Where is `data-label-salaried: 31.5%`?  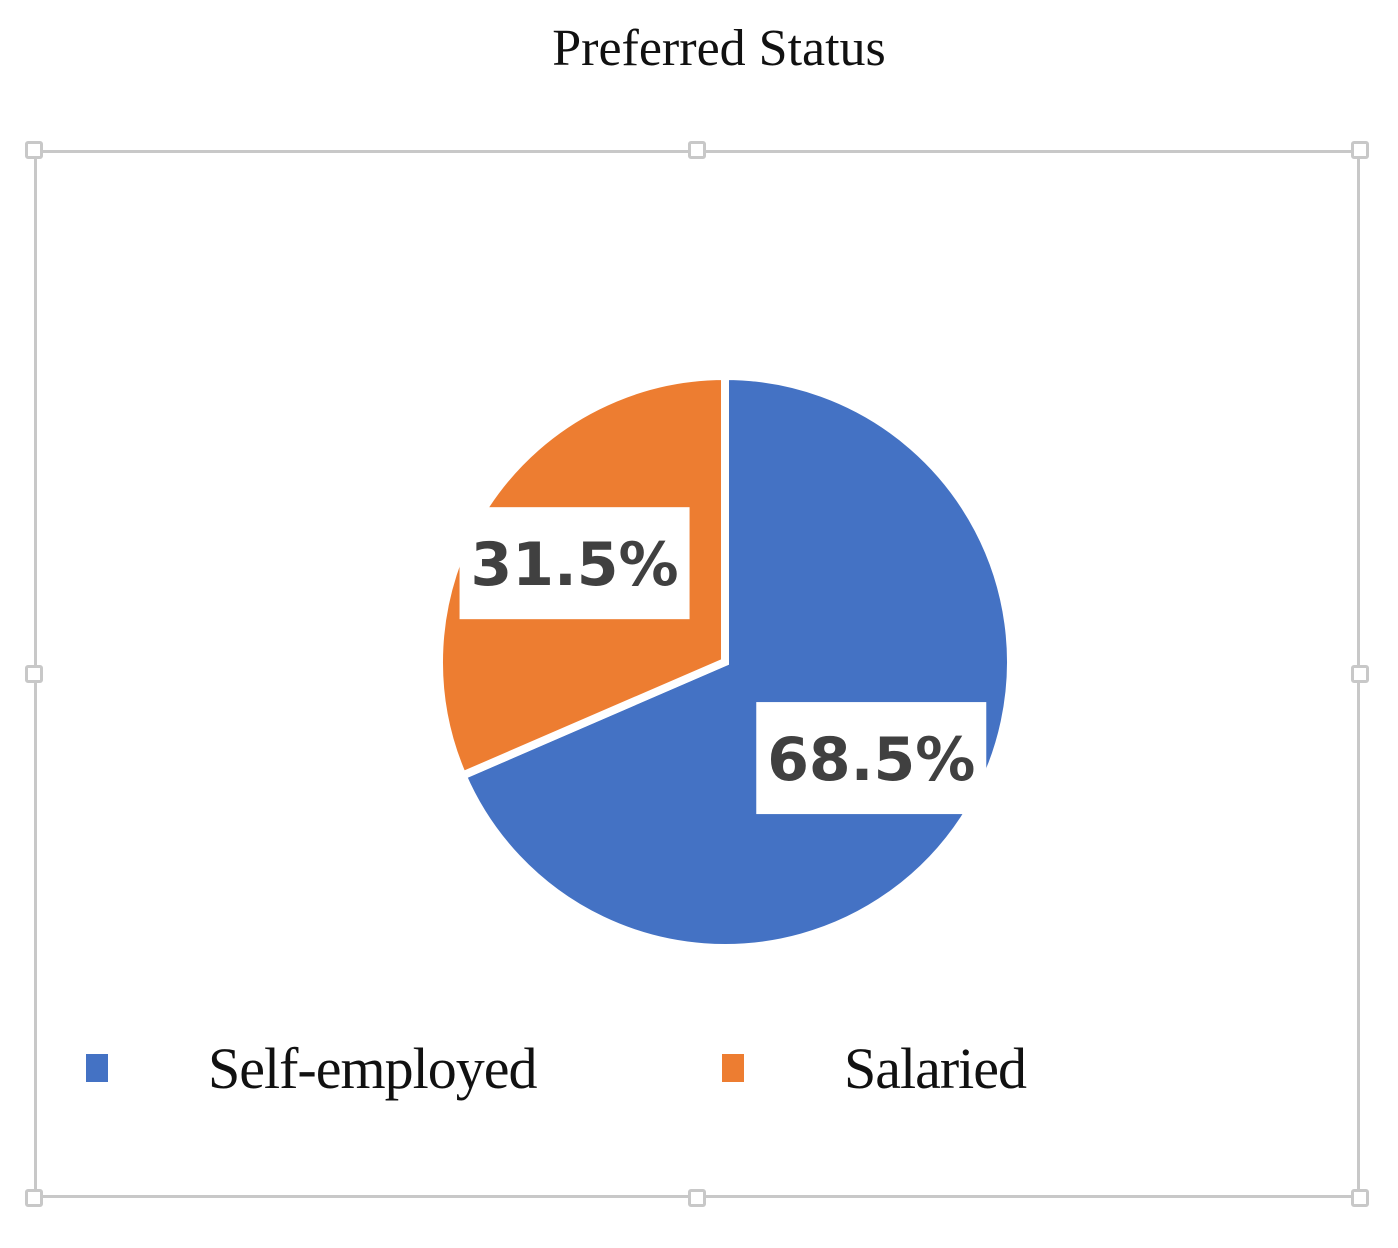 data-label-salaried: 31.5% is located at coordinates (574, 563).